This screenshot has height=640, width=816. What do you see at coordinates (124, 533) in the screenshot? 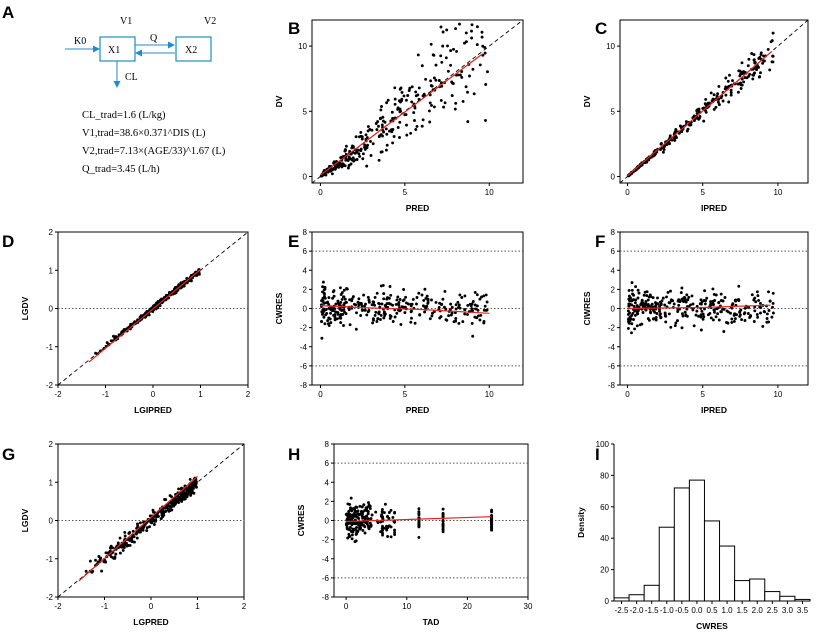
I see `panel-g-chart: G -2 -1 0 1 2 -2 -1 0 1 2 LGPRED LGDV` at bounding box center [124, 533].